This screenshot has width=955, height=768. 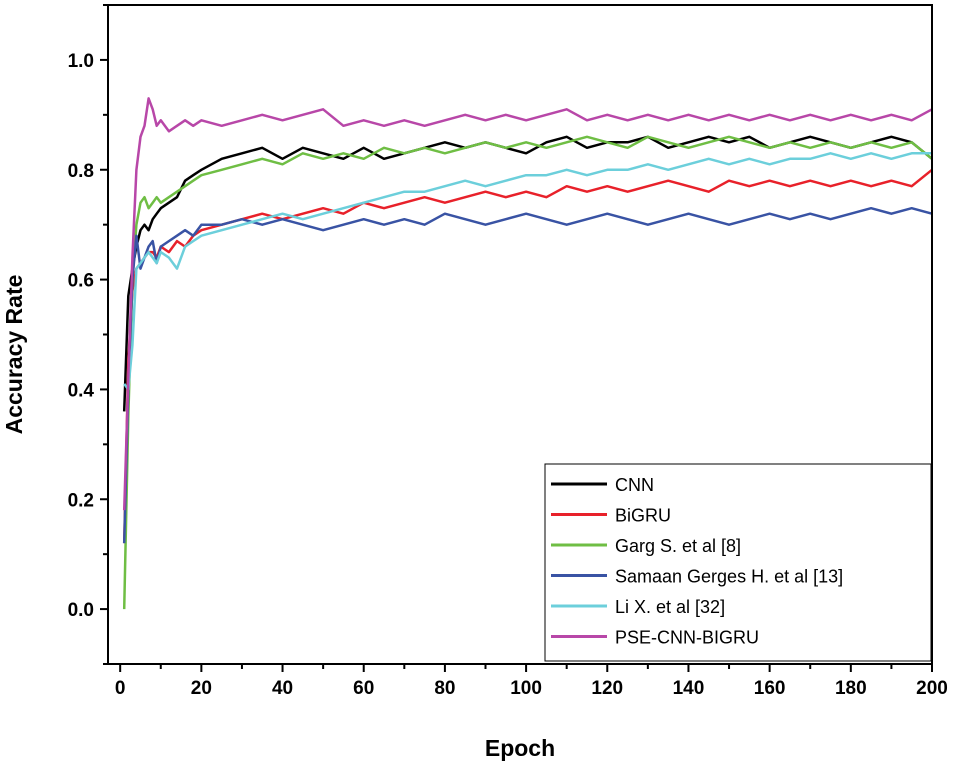 What do you see at coordinates (88, 334) in the screenshot?
I see `y-axis: 0.0 0.2 0.4 0.6 0.8 1.0` at bounding box center [88, 334].